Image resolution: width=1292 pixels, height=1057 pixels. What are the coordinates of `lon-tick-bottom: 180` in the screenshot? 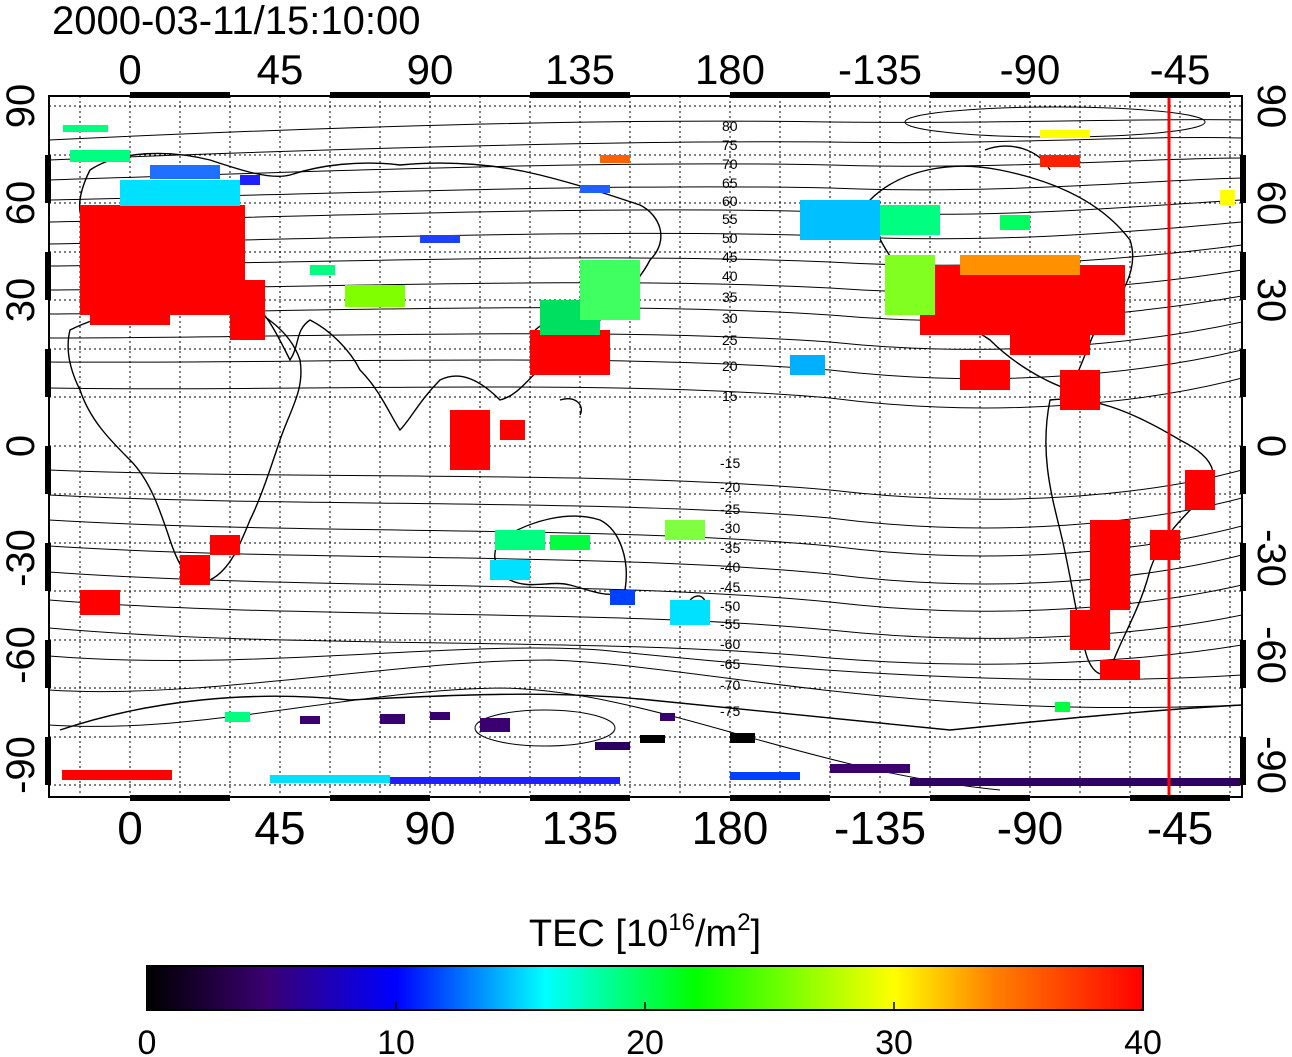 It's located at (730, 828).